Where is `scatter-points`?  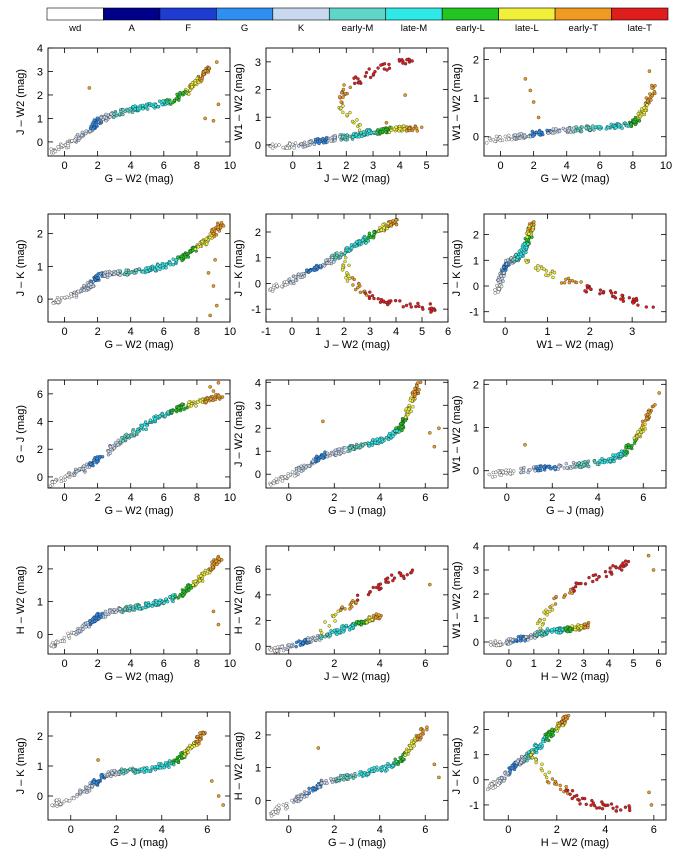 scatter-points is located at coordinates (571, 107).